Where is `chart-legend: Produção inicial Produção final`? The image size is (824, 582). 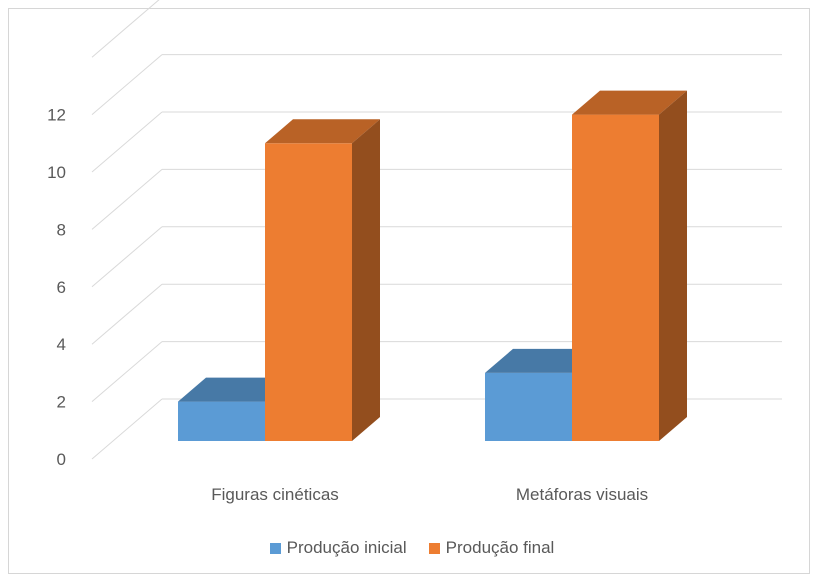
chart-legend: Produção inicial Produção final is located at coordinates (412, 548).